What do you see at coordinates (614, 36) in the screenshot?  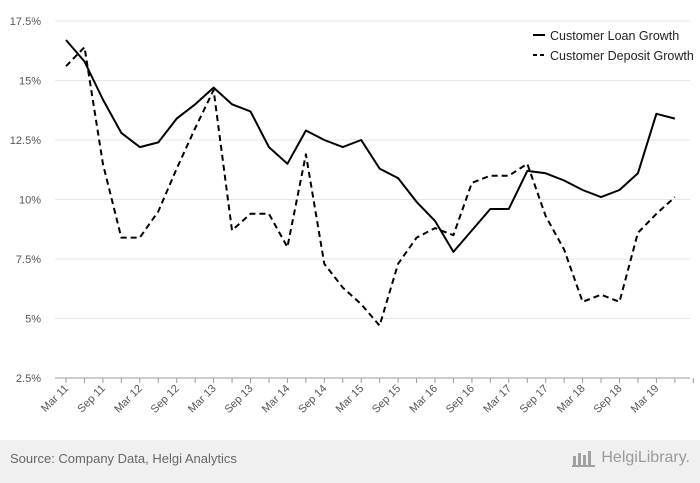 I see `legend-label-loan: Customer Loan Growth` at bounding box center [614, 36].